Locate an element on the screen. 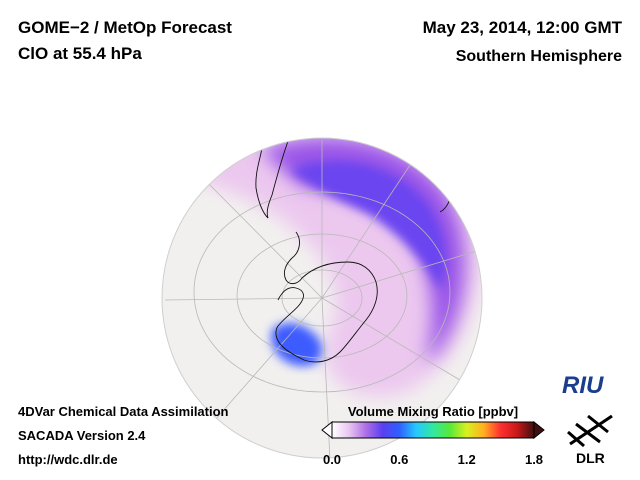 The width and height of the screenshot is (640, 480). riu-logo: RIU is located at coordinates (583, 385).